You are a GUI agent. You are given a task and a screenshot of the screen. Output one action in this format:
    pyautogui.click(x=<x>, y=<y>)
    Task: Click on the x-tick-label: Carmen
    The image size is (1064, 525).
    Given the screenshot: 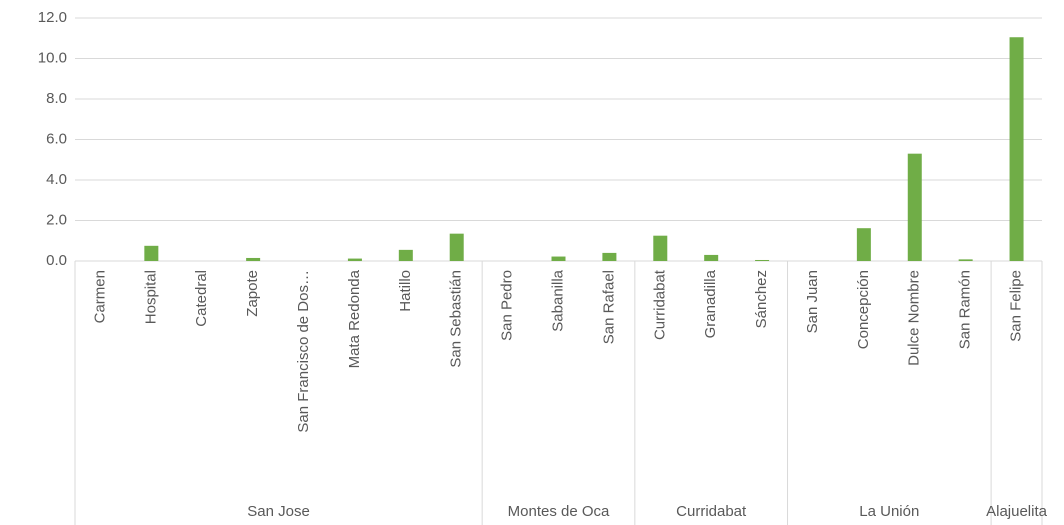 What is the action you would take?
    pyautogui.click(x=99, y=296)
    